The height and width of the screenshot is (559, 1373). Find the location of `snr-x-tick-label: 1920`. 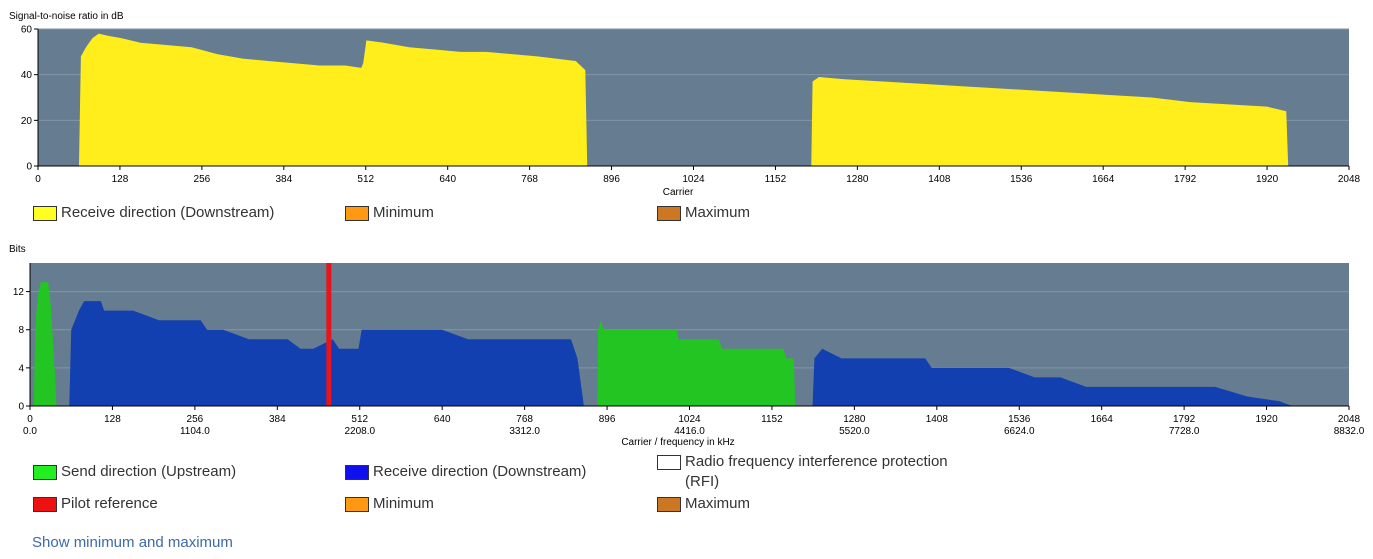

snr-x-tick-label: 1920 is located at coordinates (1267, 179).